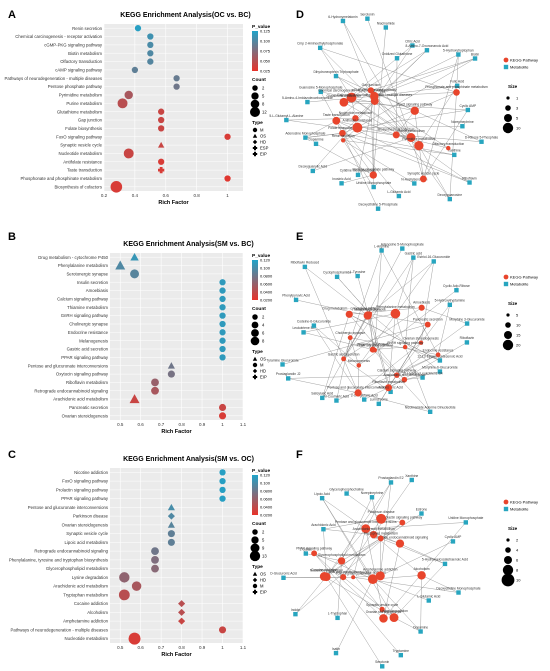 Image resolution: width=550 pixels, height=671 pixels. Describe the element at coordinates (263, 371) in the screenshot. I see `legend-type-label: HD` at that location.